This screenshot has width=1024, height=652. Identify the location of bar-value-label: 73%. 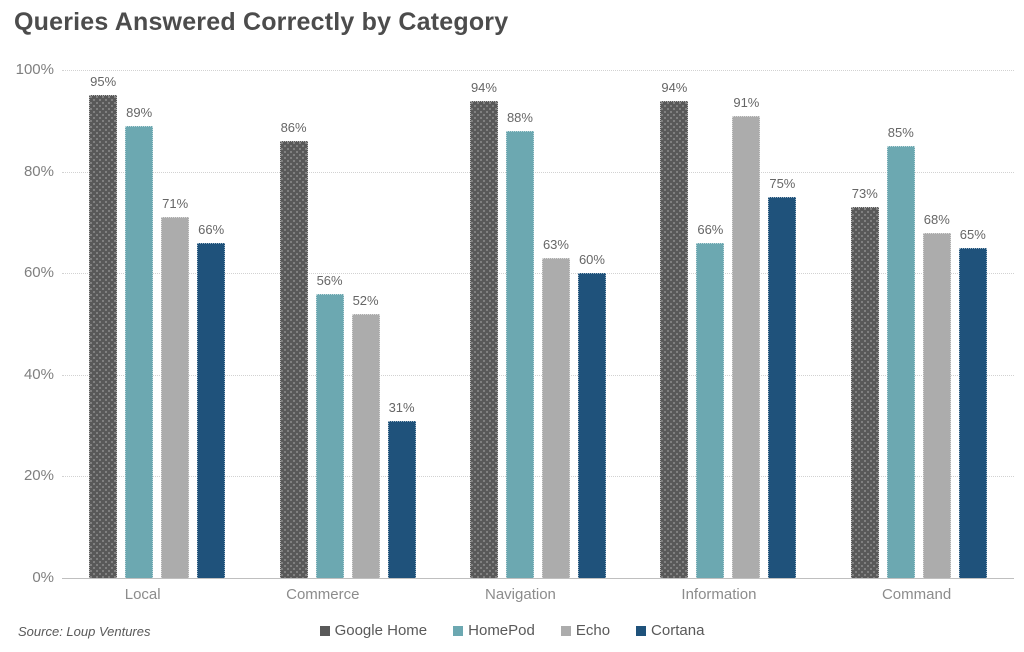
(864, 194).